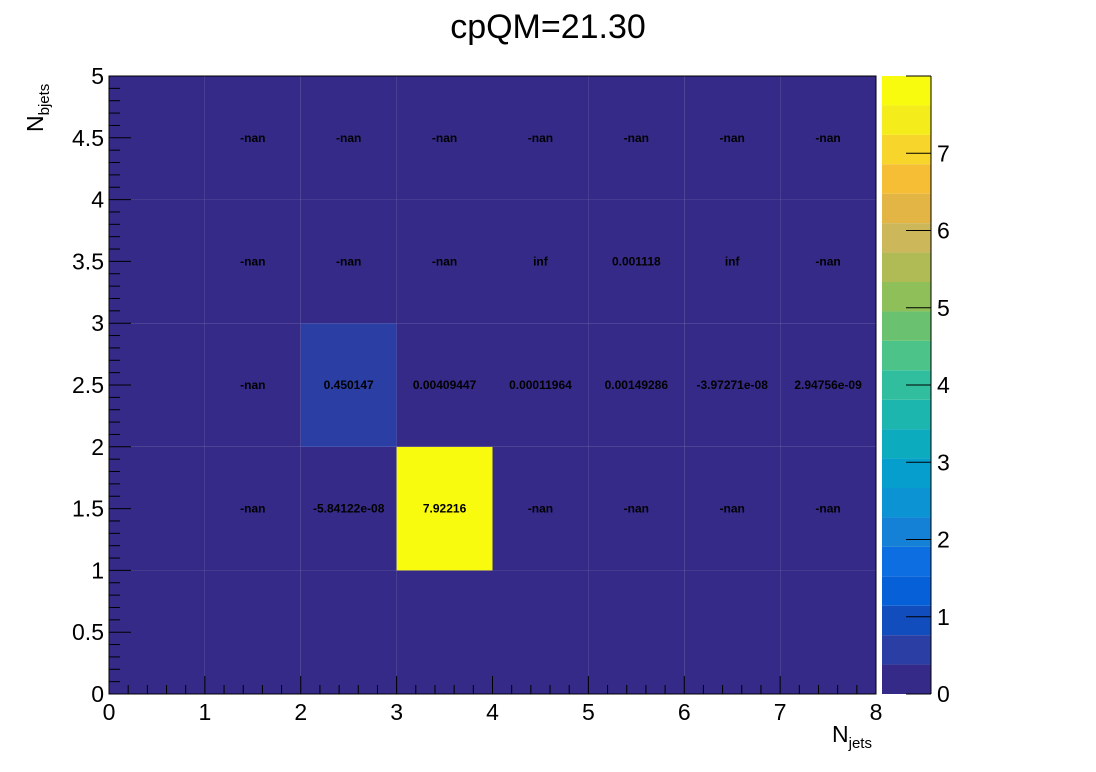 This screenshot has height=772, width=1096. Describe the element at coordinates (943, 540) in the screenshot. I see `color-scale-label: 2` at that location.